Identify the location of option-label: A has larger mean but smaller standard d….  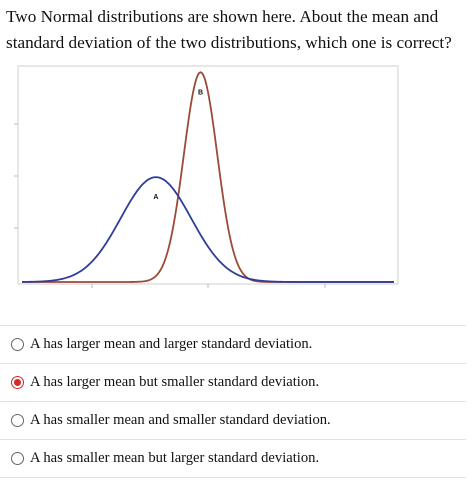
(175, 382).